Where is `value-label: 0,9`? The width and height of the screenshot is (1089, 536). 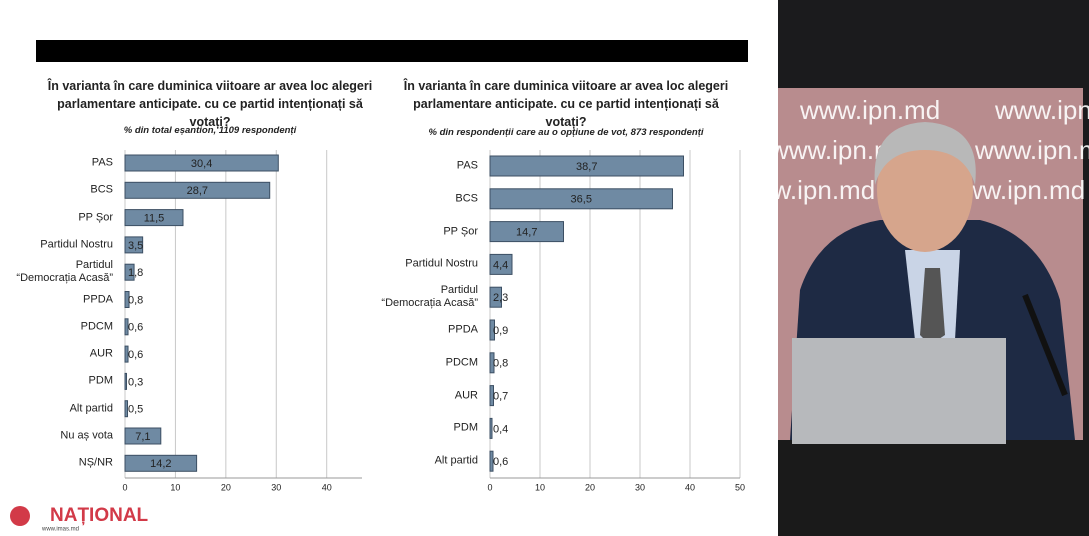 value-label: 0,9 is located at coordinates (500, 331).